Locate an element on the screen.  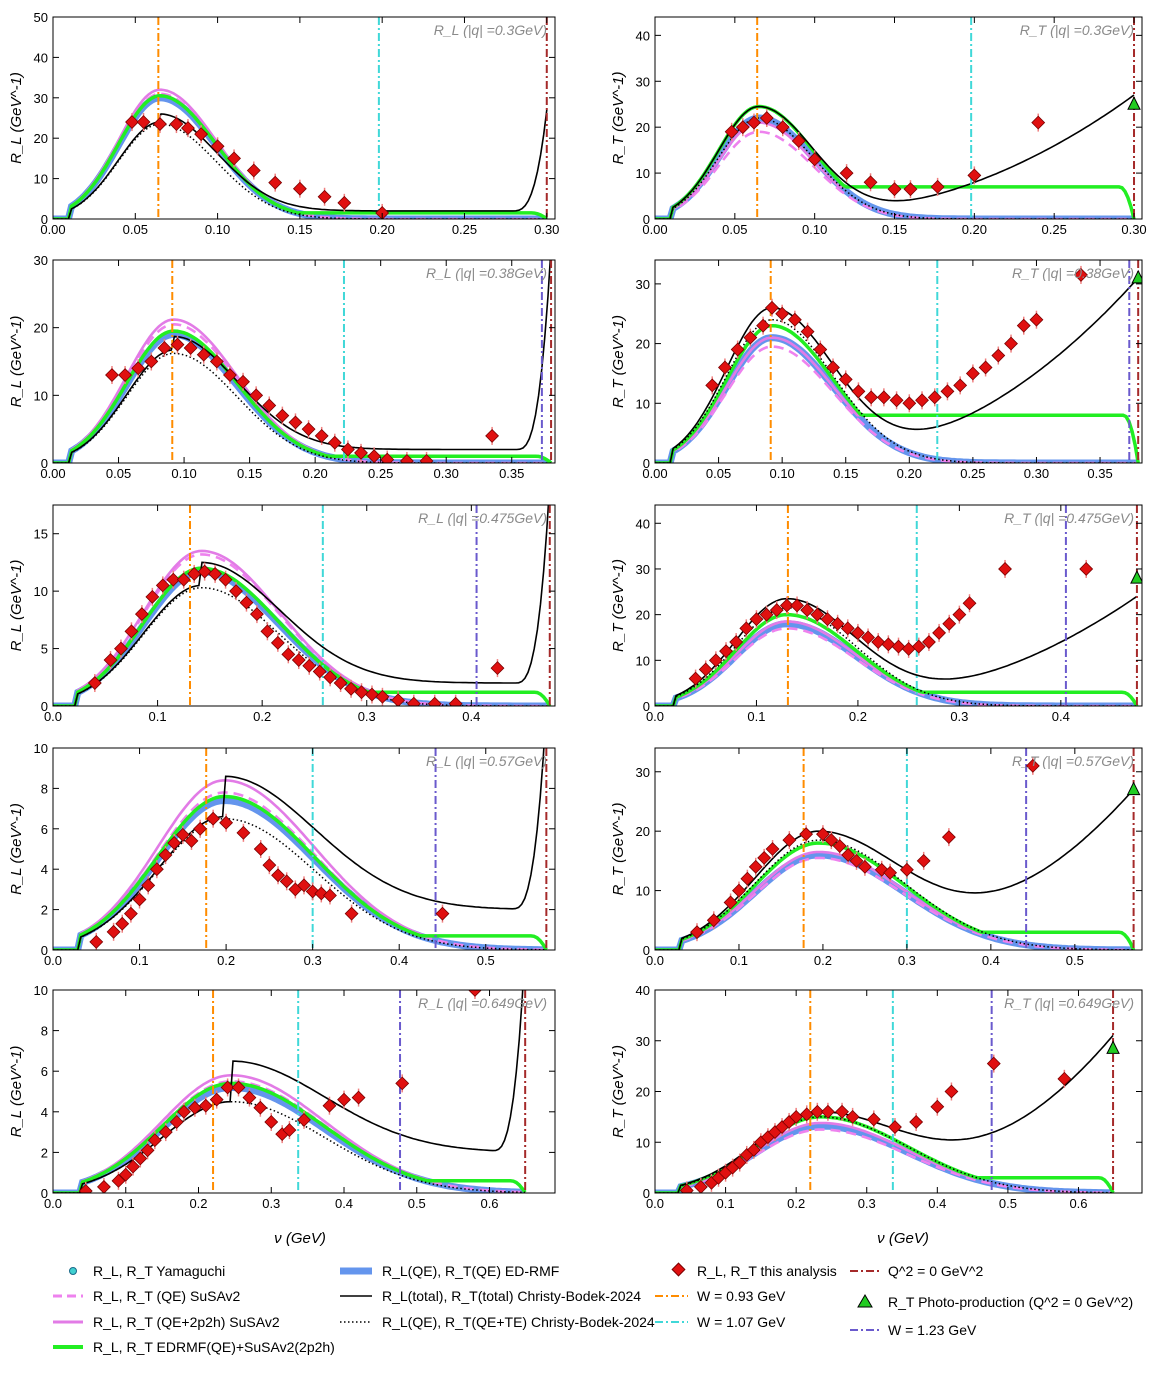
x-tick-label: 0.5 is located at coordinates (486, 960).